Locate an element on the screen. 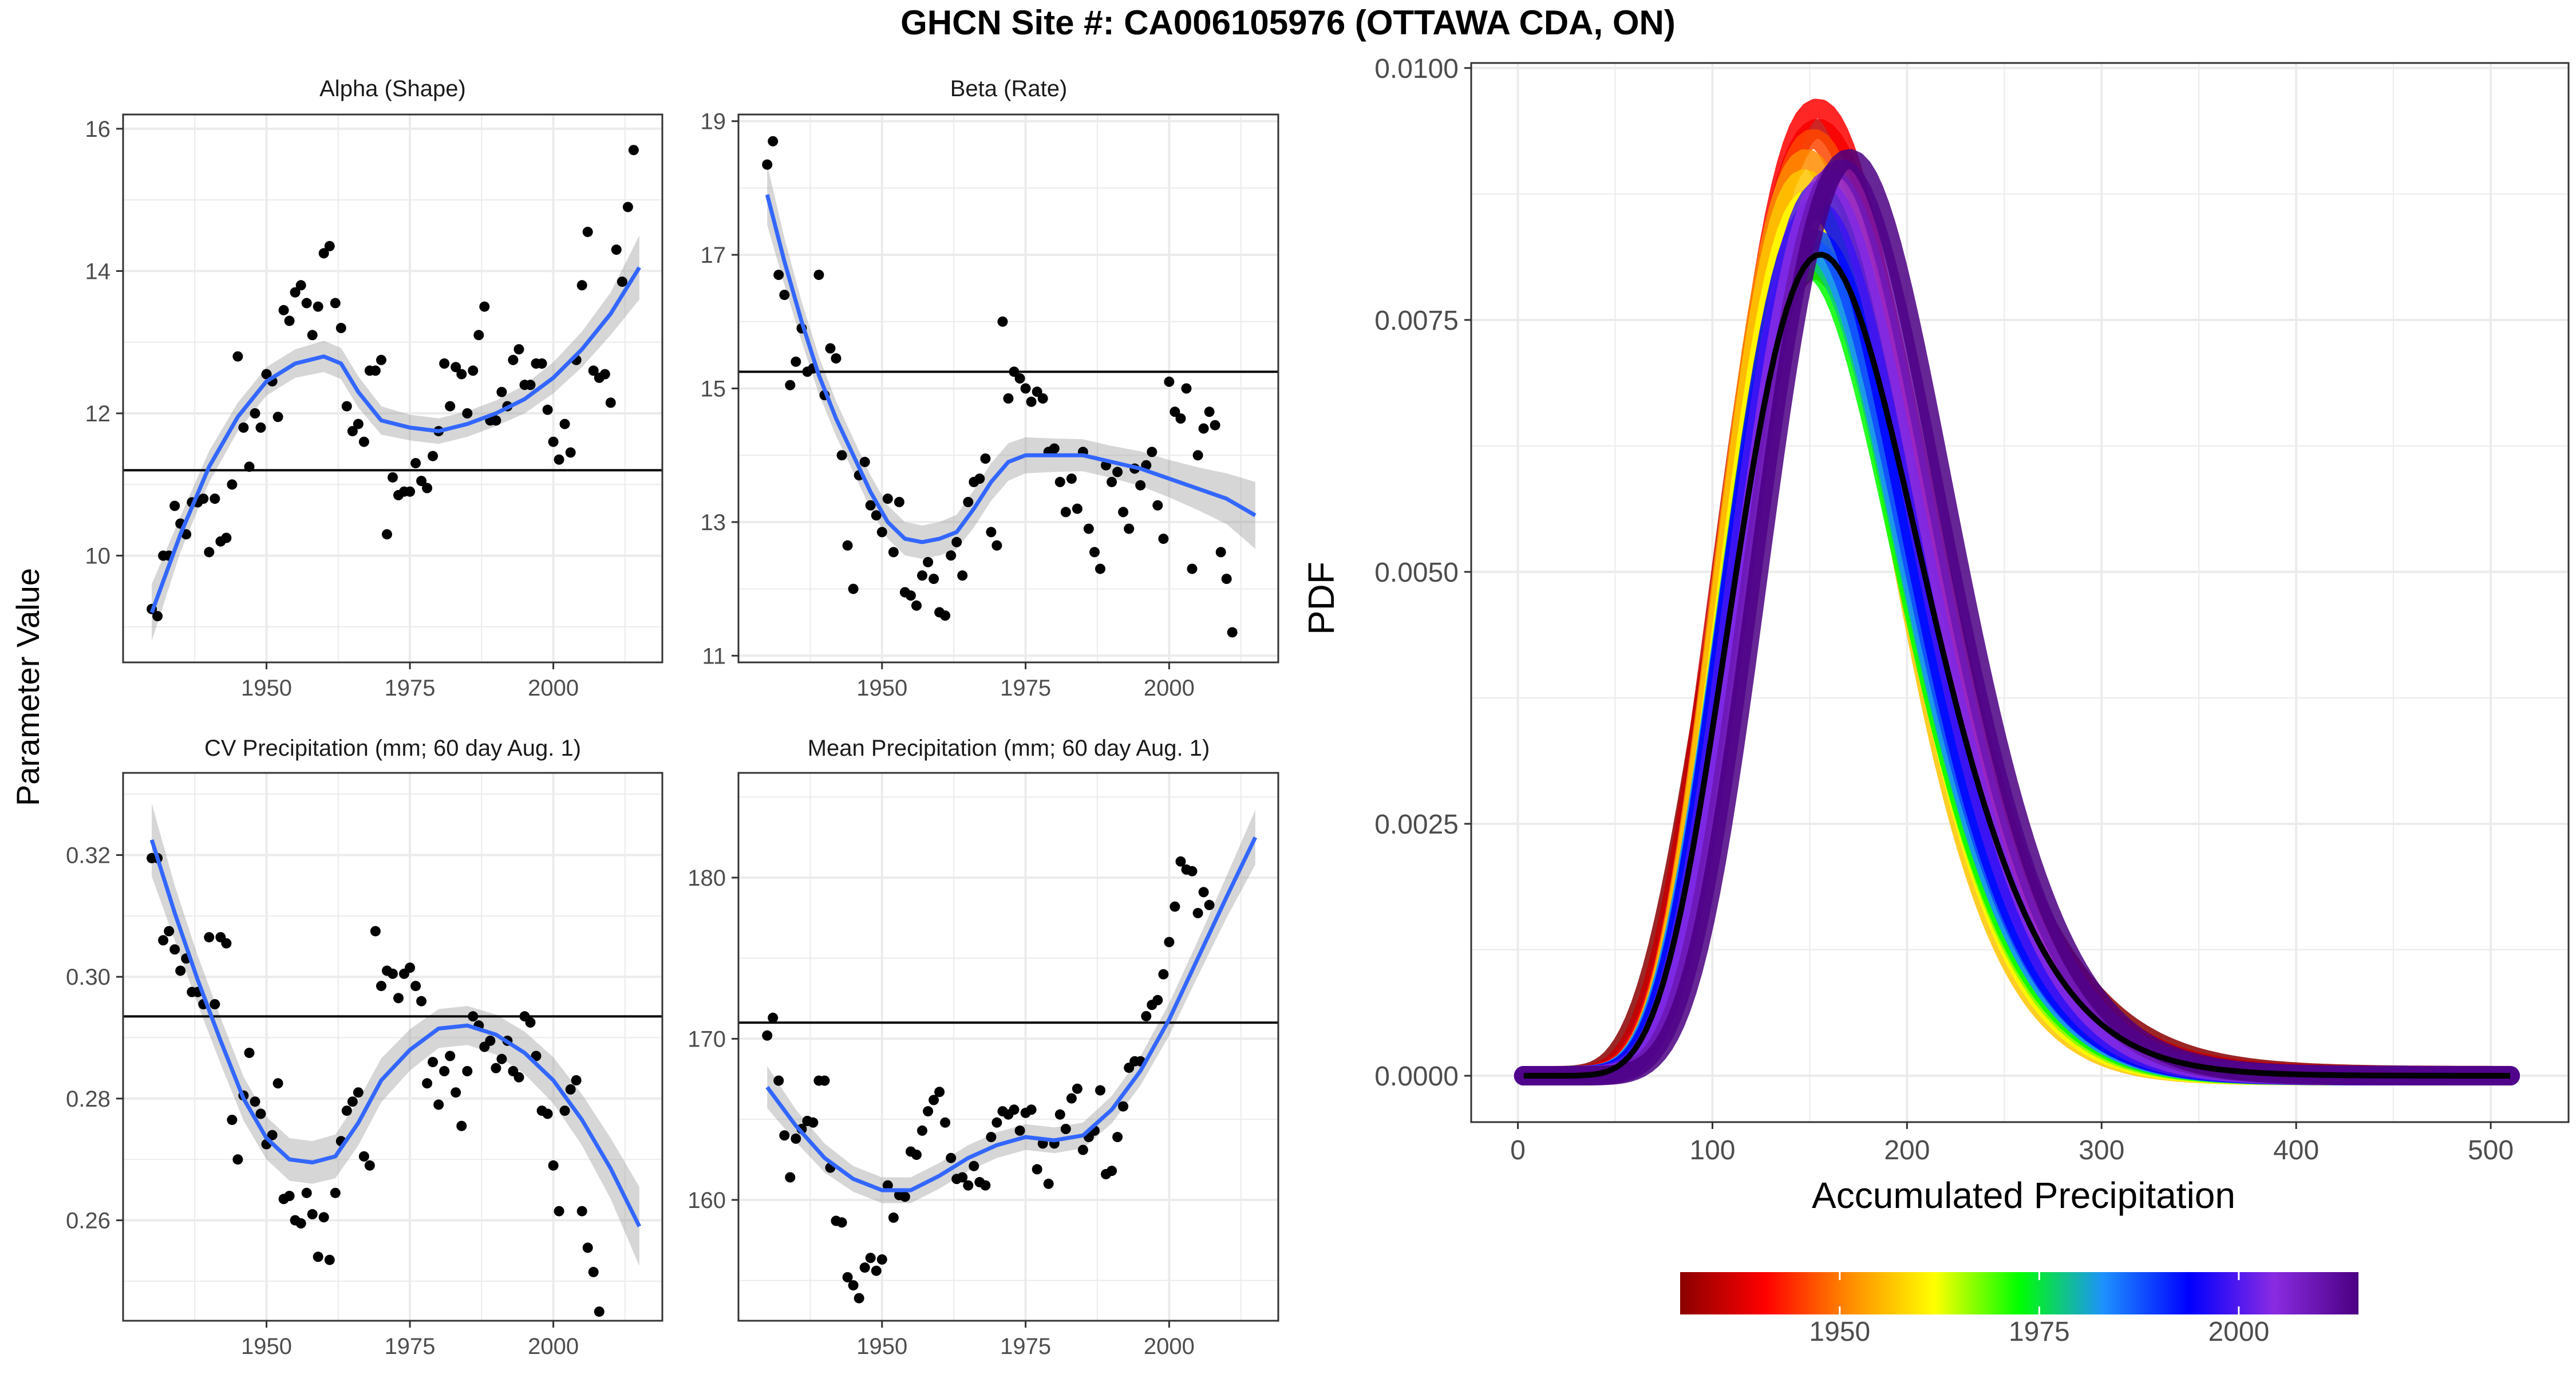 The width and height of the screenshot is (2576, 1374). plot-area is located at coordinates (392, 1047).